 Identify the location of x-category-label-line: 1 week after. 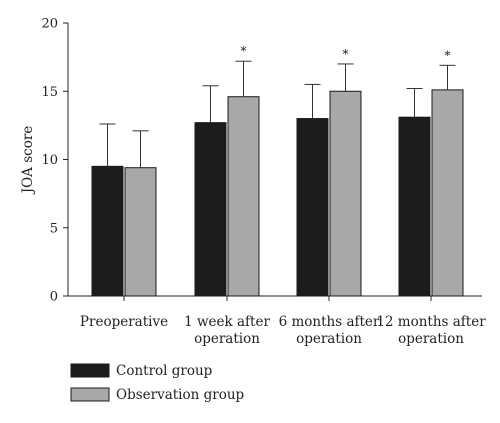
(227, 322).